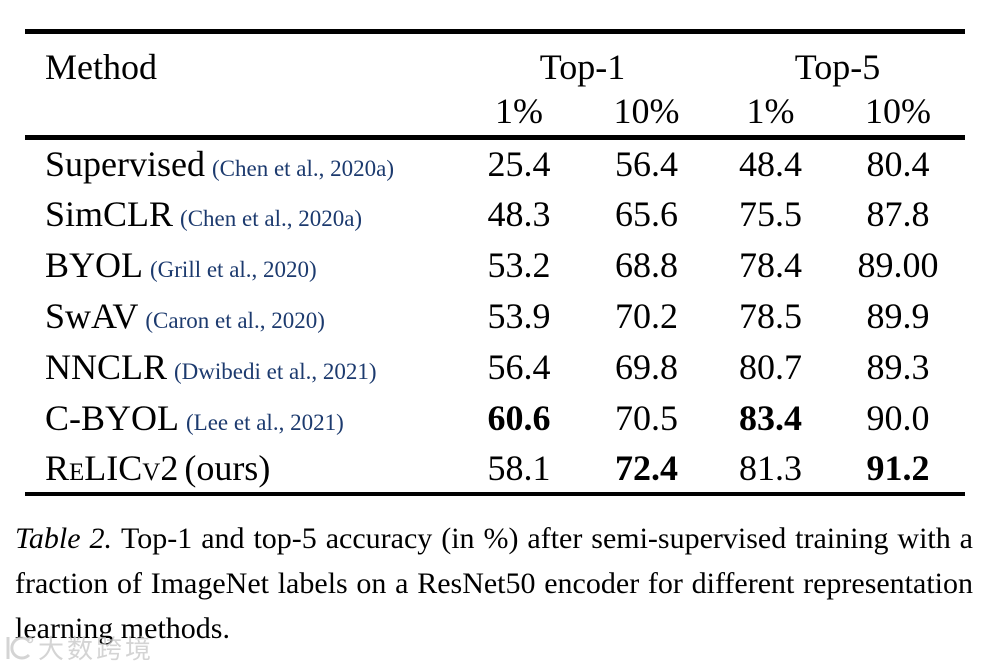 The image size is (990, 662). What do you see at coordinates (770, 417) in the screenshot?
I see `value-cell: 83.4` at bounding box center [770, 417].